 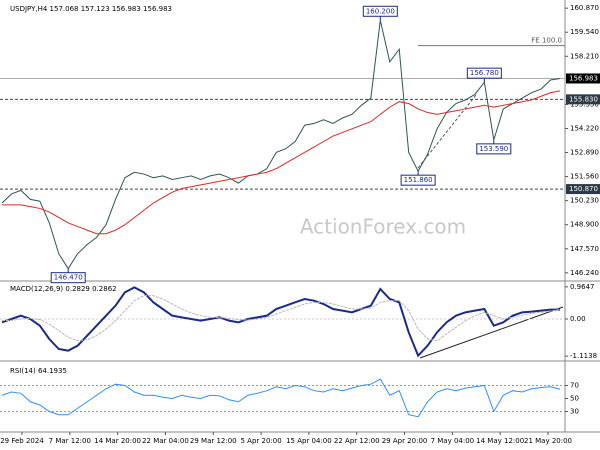 I want to click on y-tick-label: 0.9647, so click(x=582, y=287).